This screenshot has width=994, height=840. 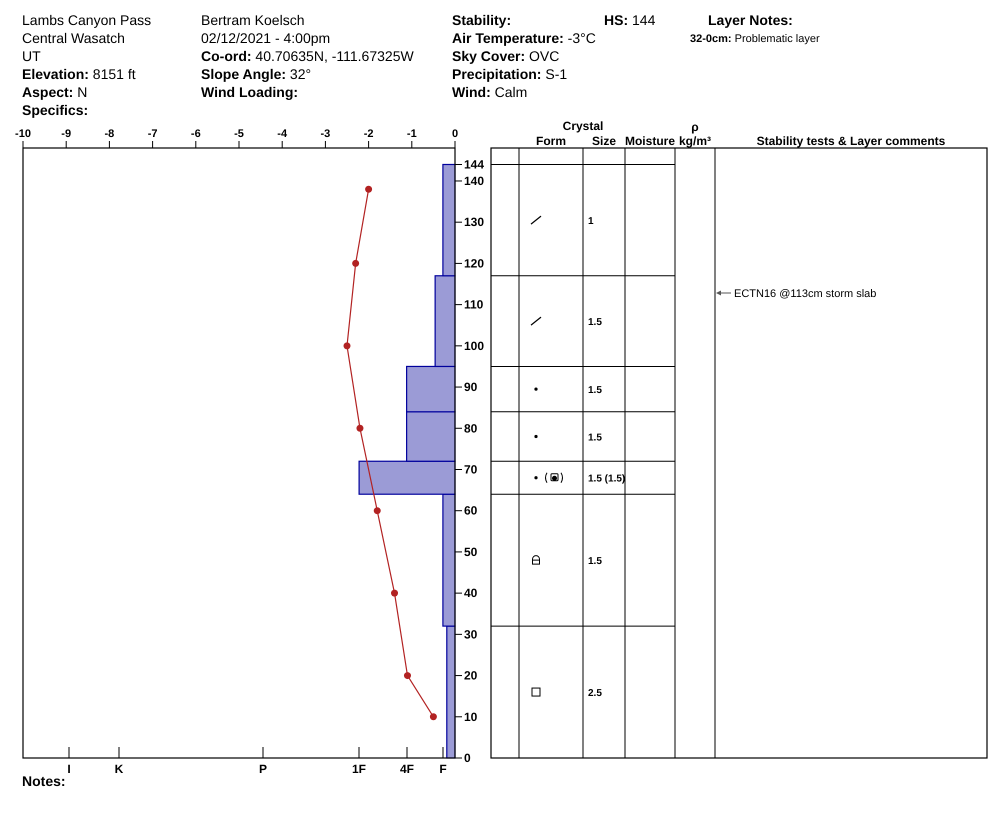 I want to click on text: Lambs Canyon Pass, so click(x=87, y=20).